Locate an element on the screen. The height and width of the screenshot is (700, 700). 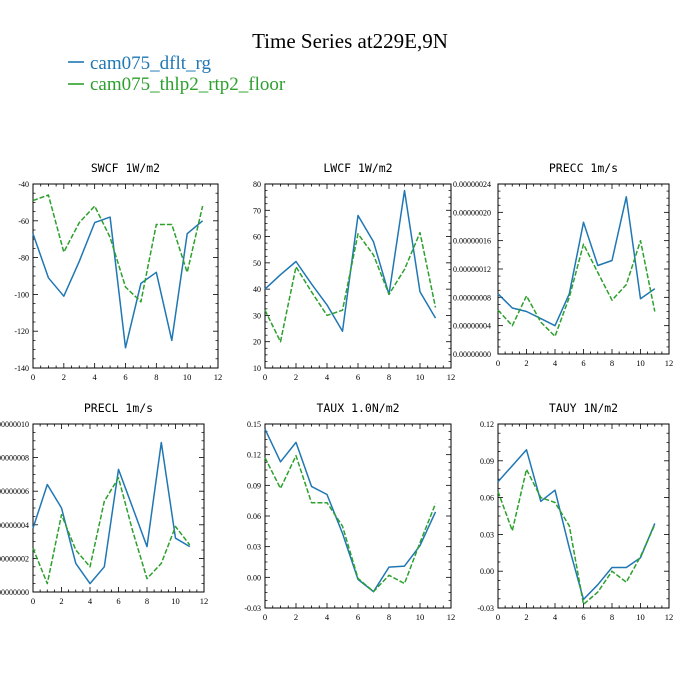
y-tick-label: 0.00000024 is located at coordinates (472, 184).